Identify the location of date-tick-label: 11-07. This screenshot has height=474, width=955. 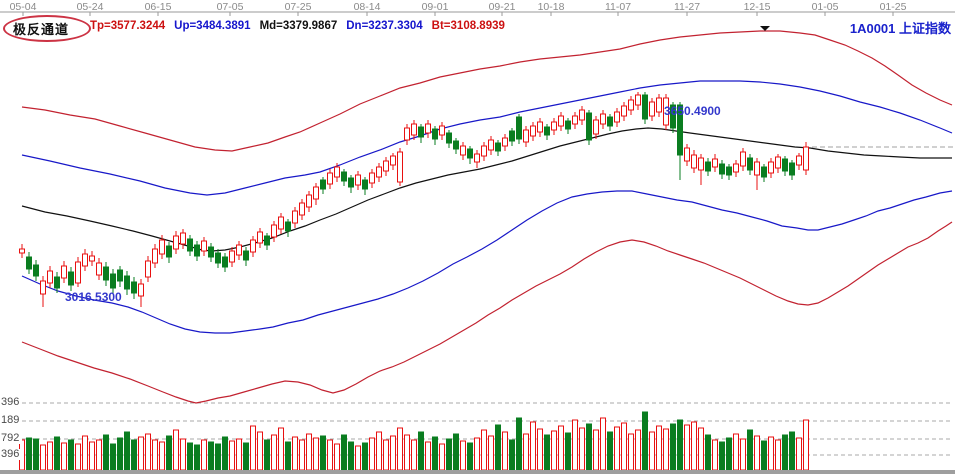
(618, 7).